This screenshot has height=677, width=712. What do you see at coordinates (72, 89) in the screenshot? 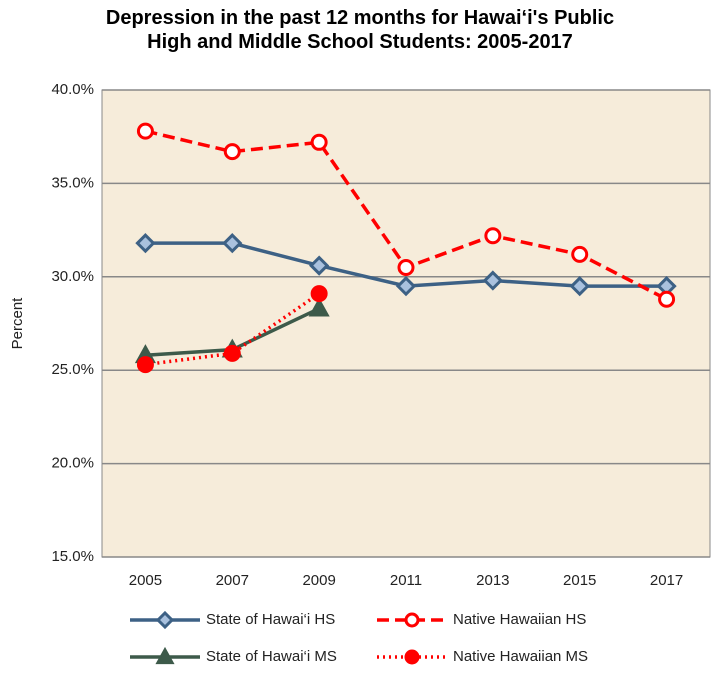
I see `y-tick-label: 40.0%` at bounding box center [72, 89].